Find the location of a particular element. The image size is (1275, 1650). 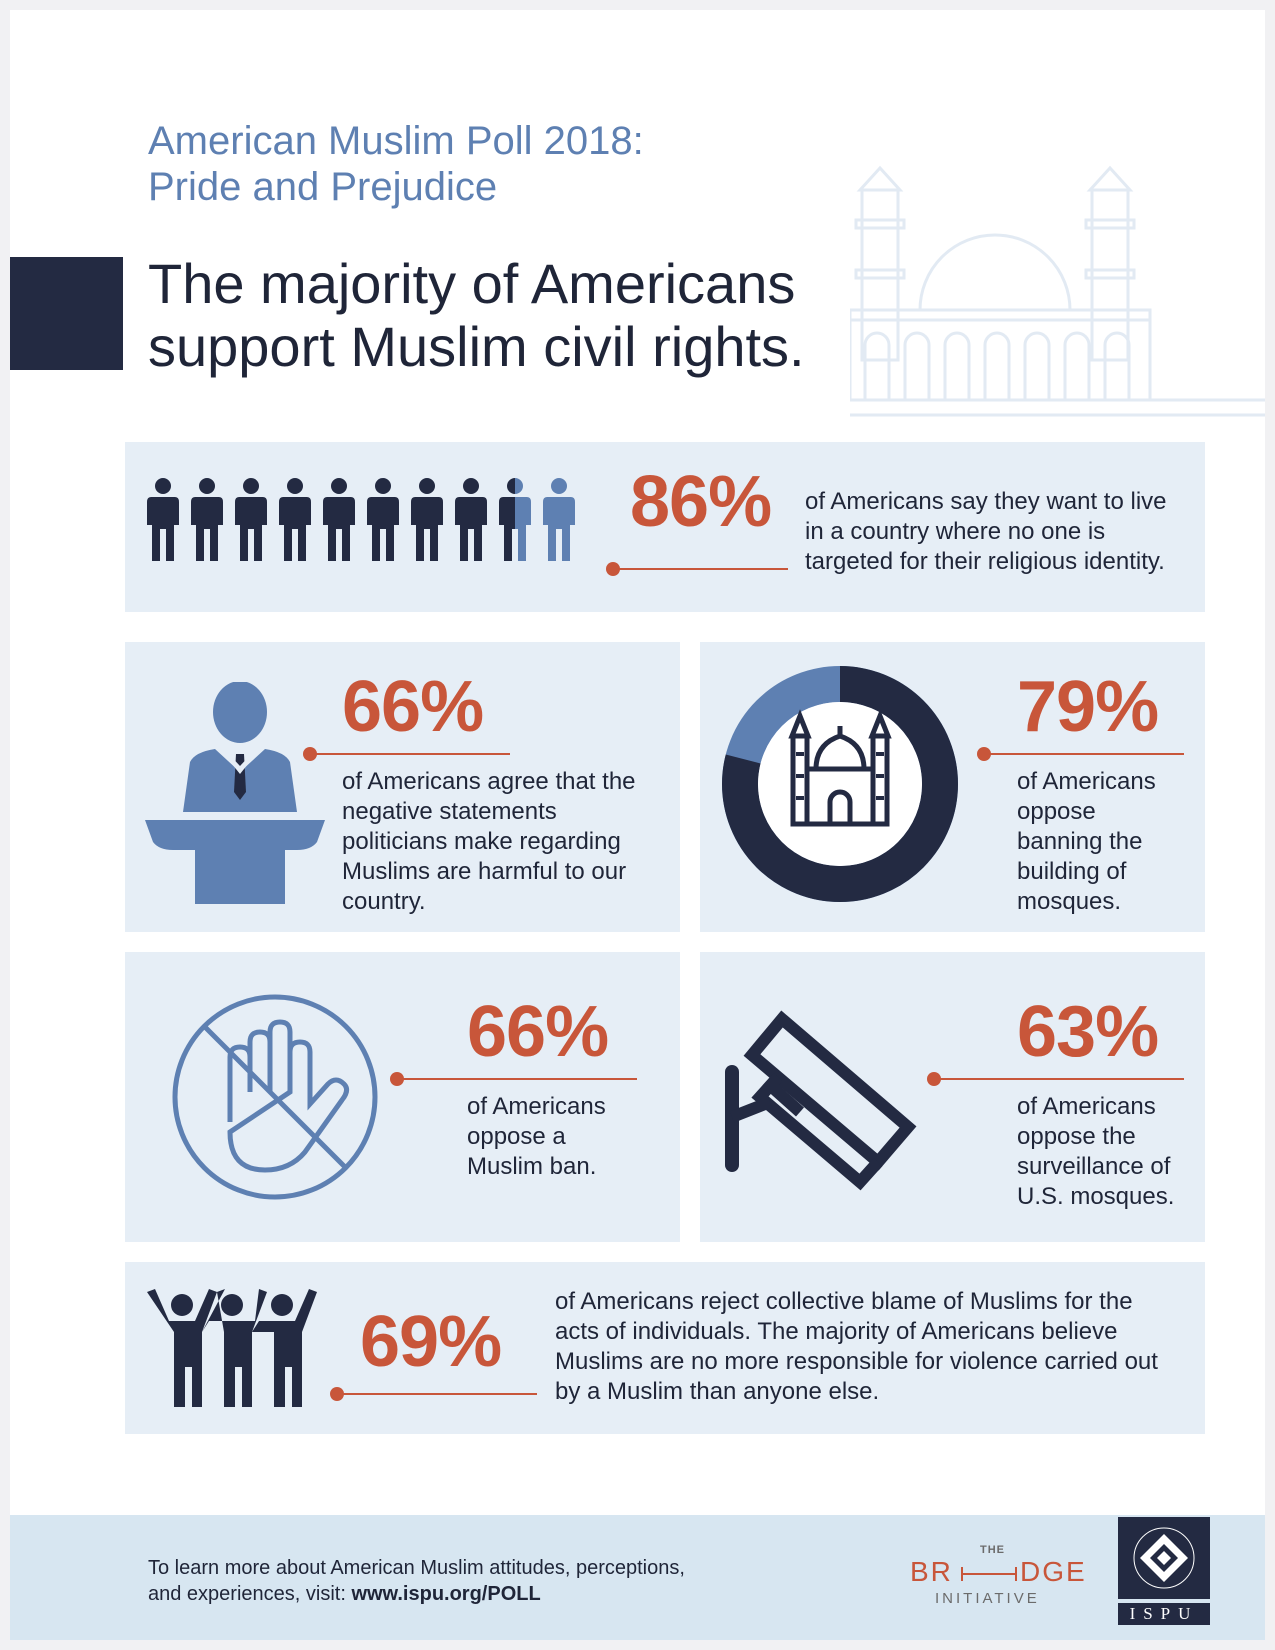

stat-69-value: 69% is located at coordinates (431, 1342).